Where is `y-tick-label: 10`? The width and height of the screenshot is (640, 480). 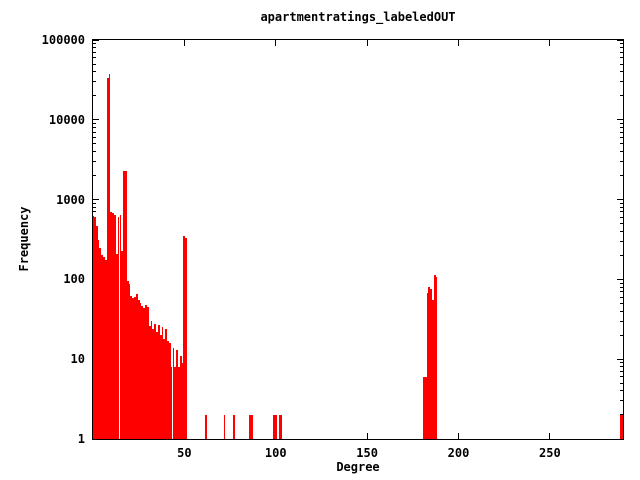 y-tick-label: 10 is located at coordinates (77, 359).